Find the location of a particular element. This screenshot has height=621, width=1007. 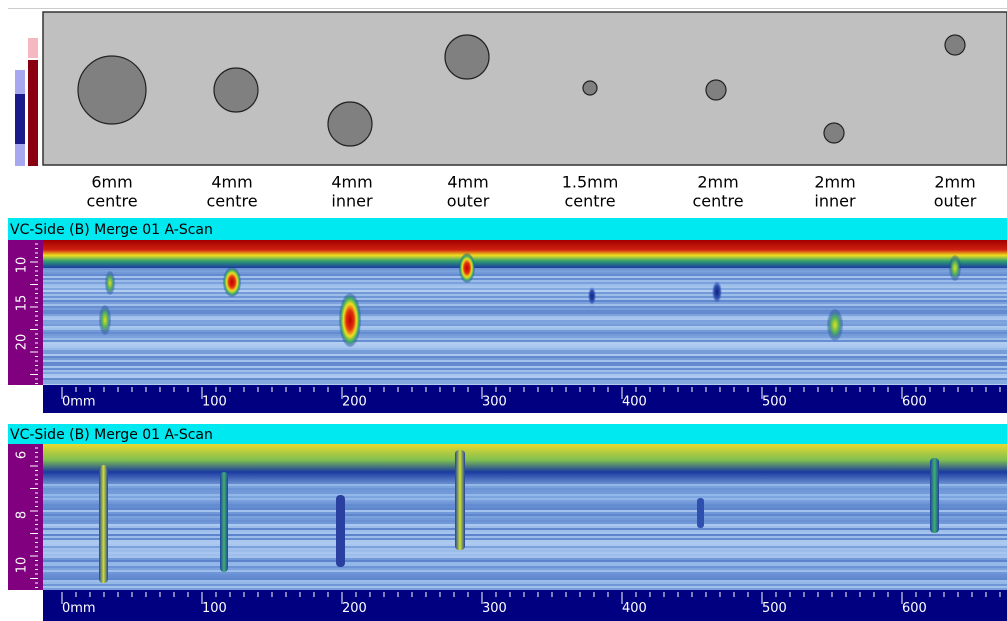

depth-label: 20 is located at coordinates (22, 342).